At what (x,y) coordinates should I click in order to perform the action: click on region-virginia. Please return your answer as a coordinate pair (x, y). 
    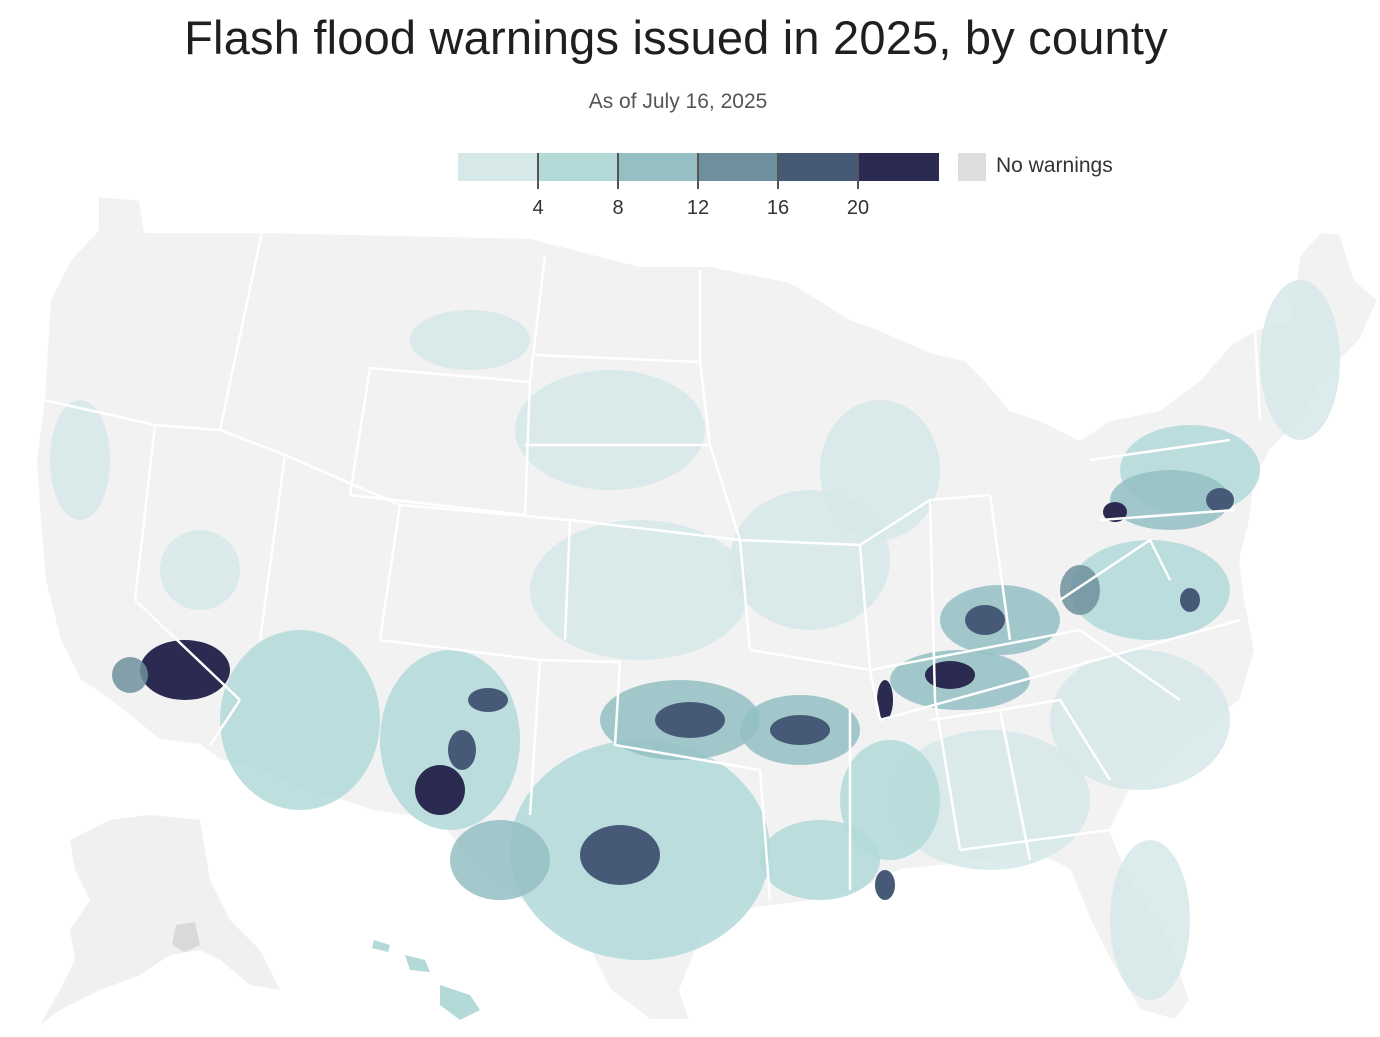
    Looking at the image, I should click on (1150, 590).